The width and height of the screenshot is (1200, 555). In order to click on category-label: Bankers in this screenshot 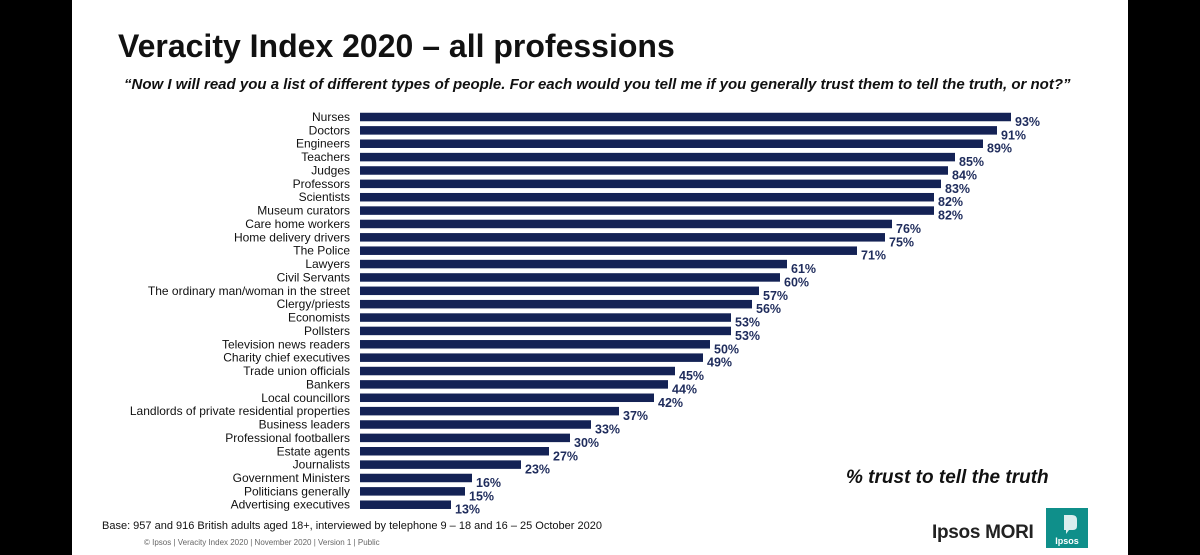, I will do `click(328, 384)`.